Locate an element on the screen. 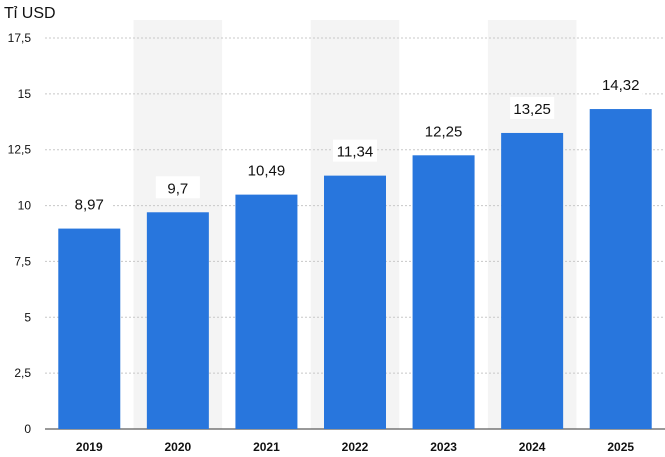  y-tick-label: 7,5 is located at coordinates (22, 261).